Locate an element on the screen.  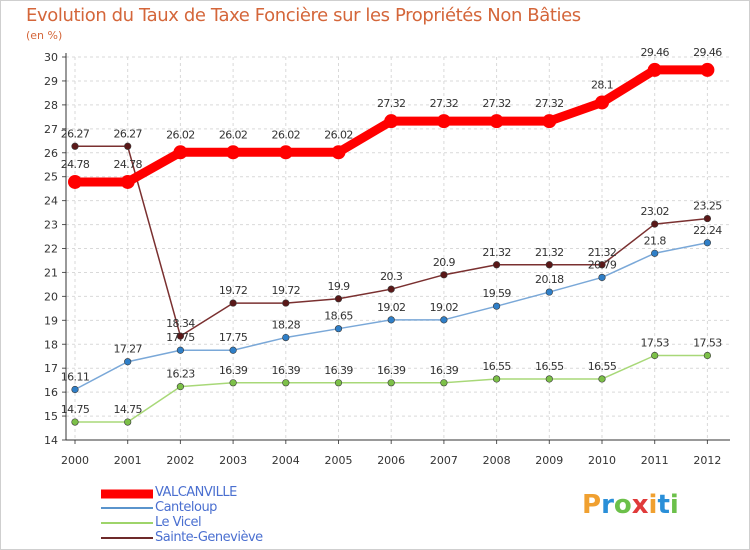
y-tick-label: 22 is located at coordinates (51, 249).